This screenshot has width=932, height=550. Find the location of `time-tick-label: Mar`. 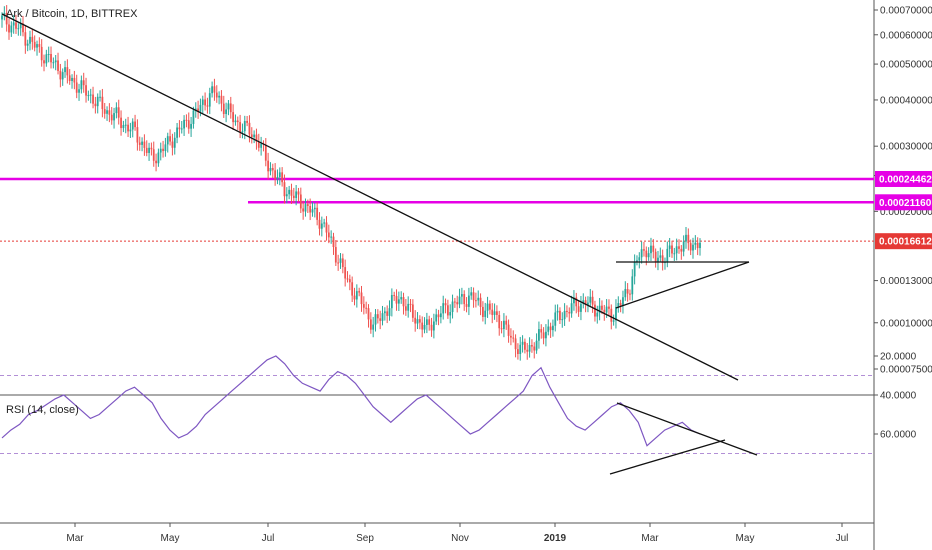

time-tick-label: Mar is located at coordinates (650, 538).